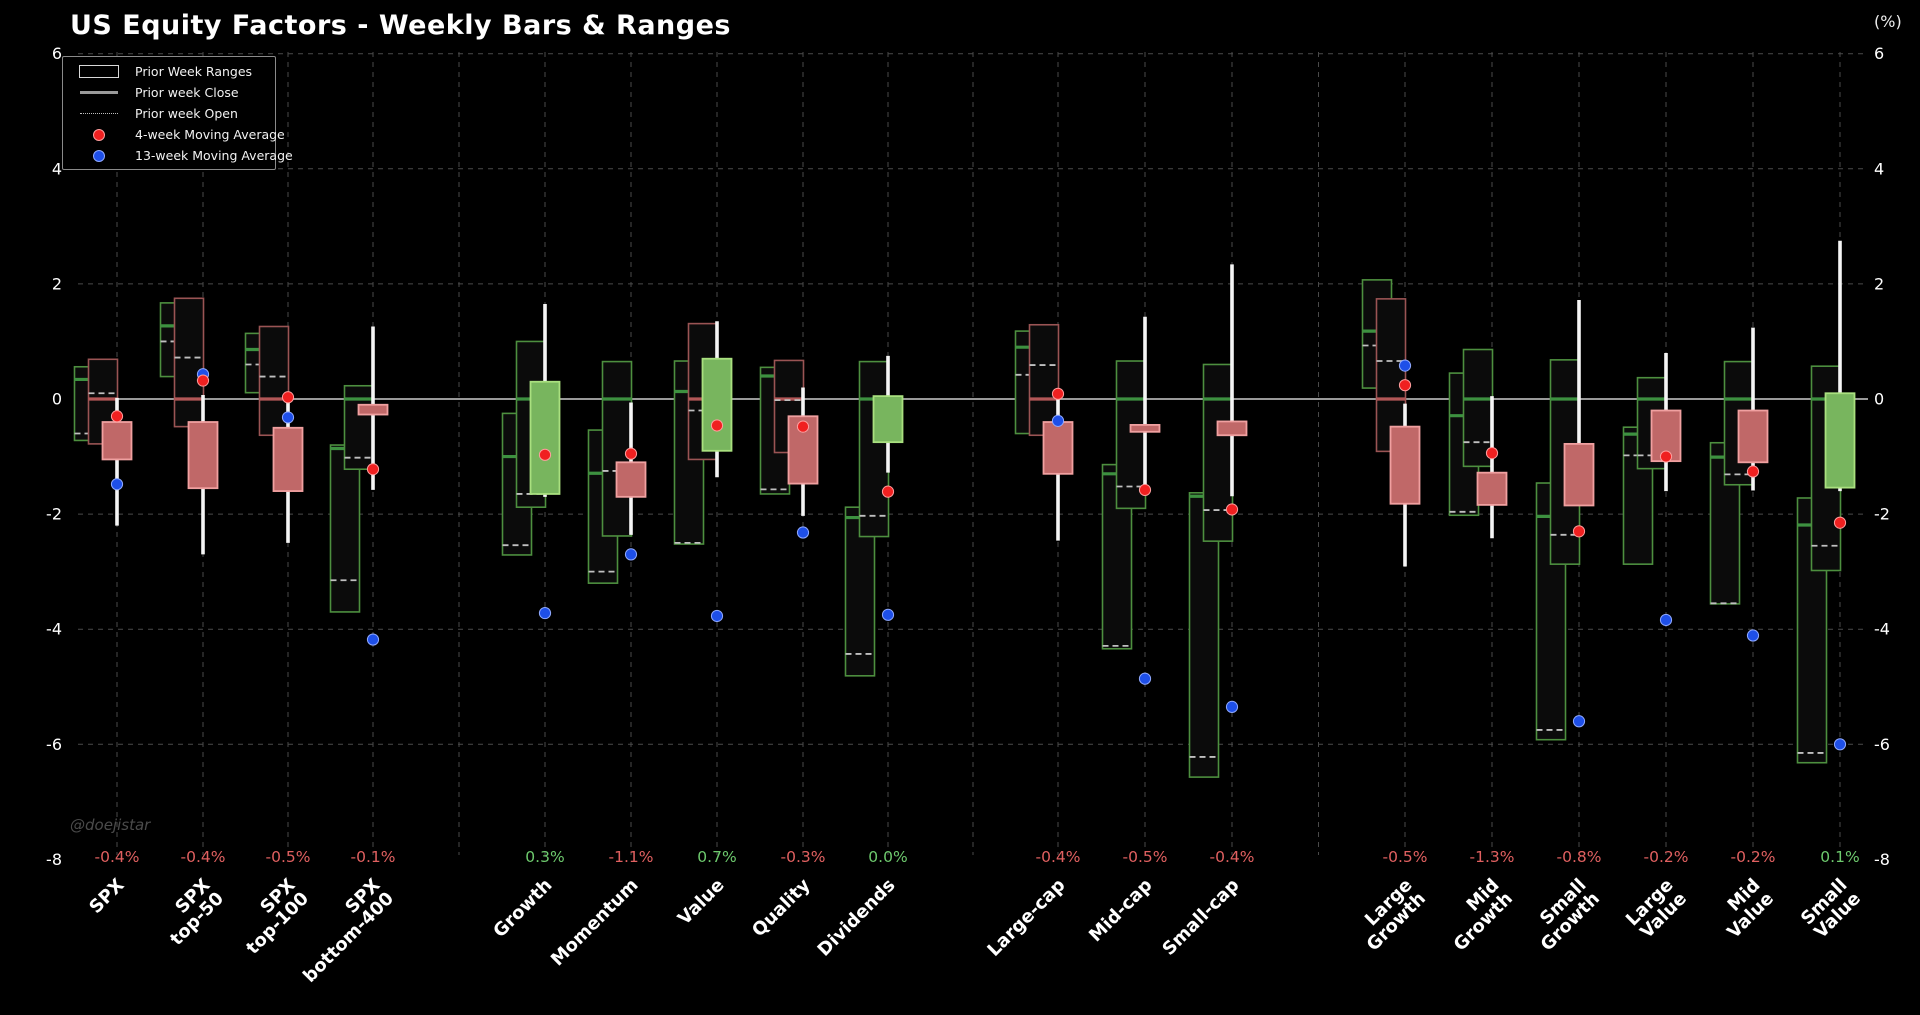 The image size is (1920, 1015). I want to click on legend-item-prior-week-close: Prior week Close, so click(169, 92).